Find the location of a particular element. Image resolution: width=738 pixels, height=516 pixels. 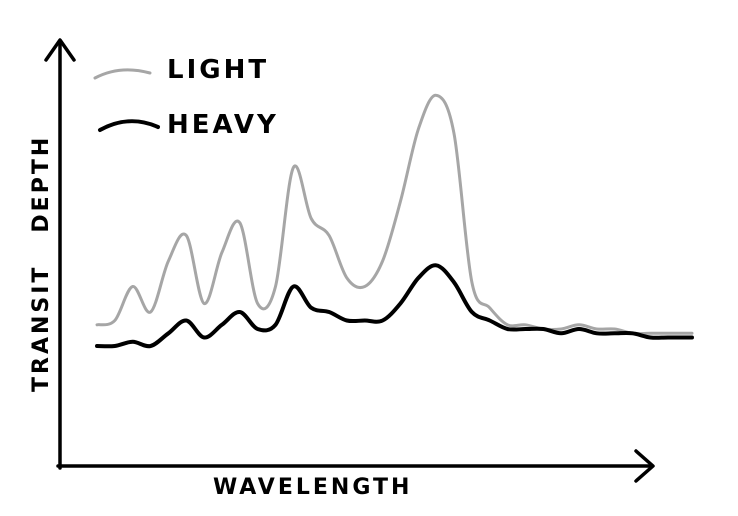

series-line-heavy is located at coordinates (394, 306).